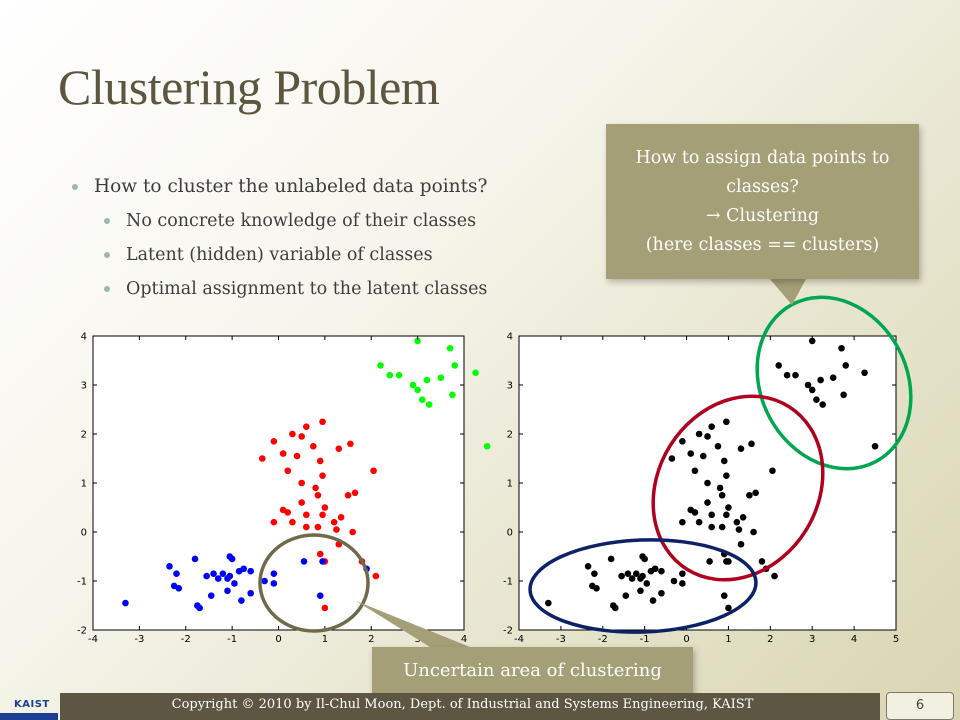 The height and width of the screenshot is (720, 960). What do you see at coordinates (920, 706) in the screenshot?
I see `page-number: 6` at bounding box center [920, 706].